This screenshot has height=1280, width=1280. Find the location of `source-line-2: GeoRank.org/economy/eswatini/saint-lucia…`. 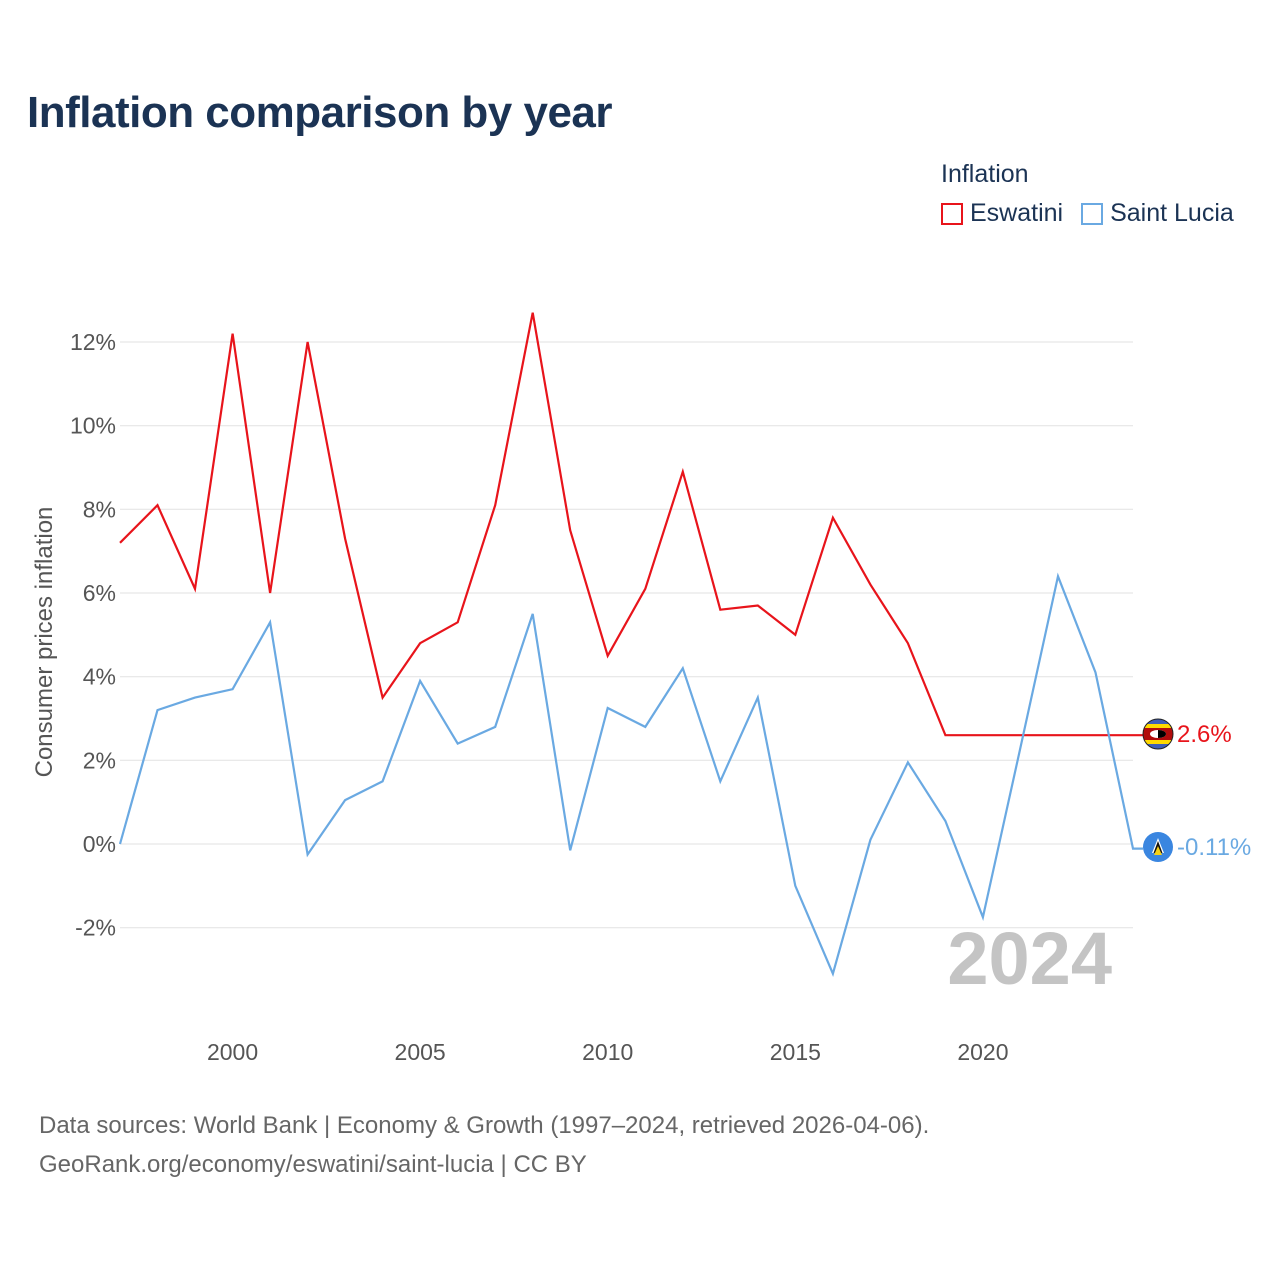

source-line-2: GeoRank.org/economy/eswatini/saint-lucia… is located at coordinates (313, 1164).